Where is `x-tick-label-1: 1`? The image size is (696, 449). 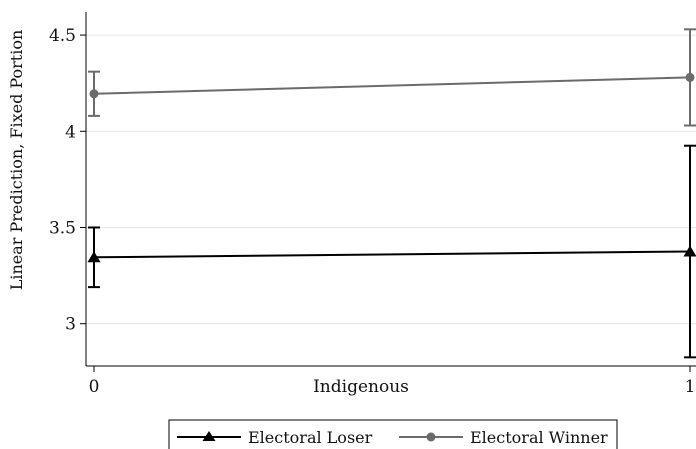
x-tick-label-1: 1 is located at coordinates (690, 387).